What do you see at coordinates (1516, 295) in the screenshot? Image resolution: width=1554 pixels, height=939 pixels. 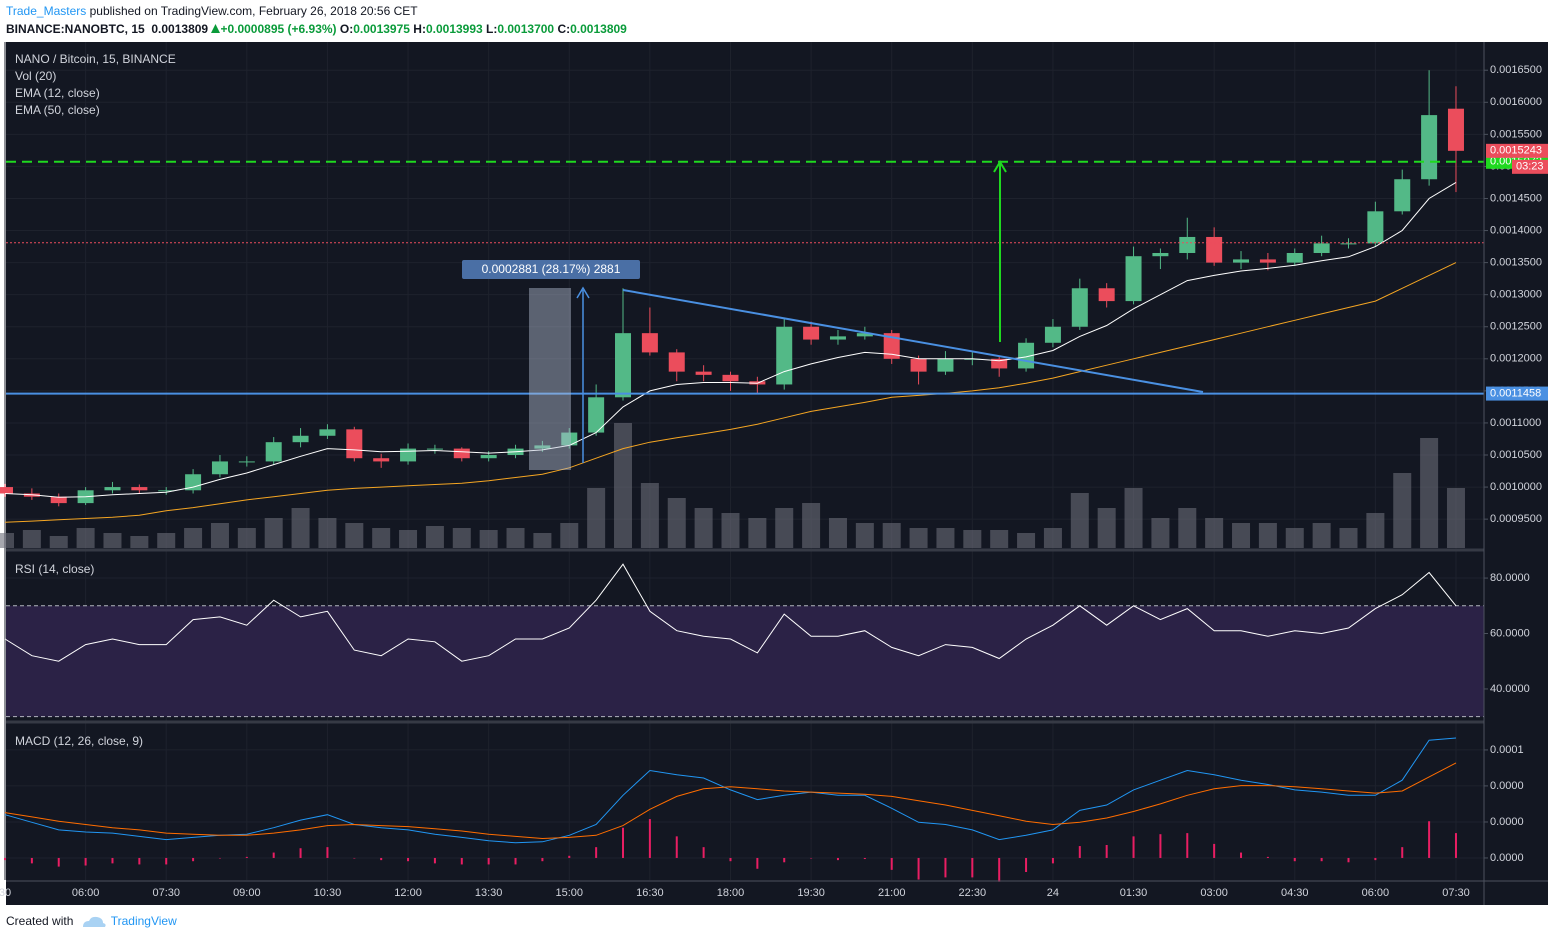 I see `y-tick-label: 0.0013000` at bounding box center [1516, 295].